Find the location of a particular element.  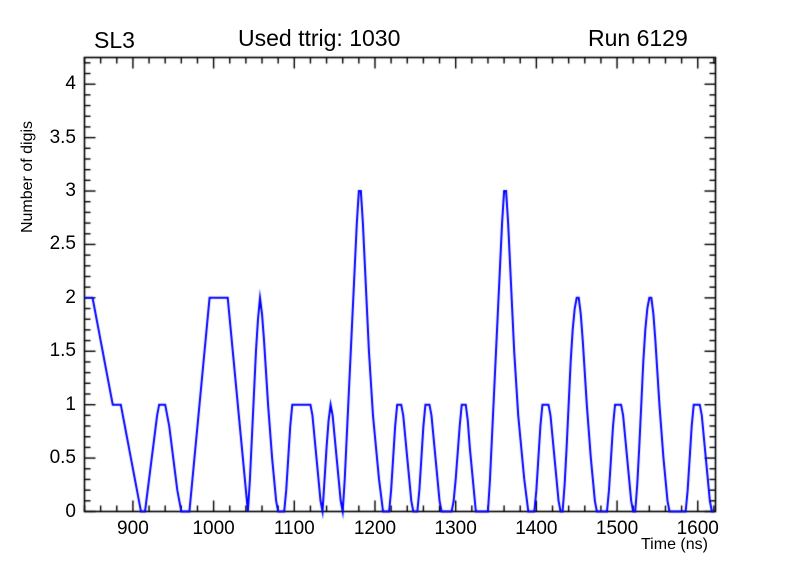

ttrig-title: Used ttrig: 1030 is located at coordinates (319, 38).